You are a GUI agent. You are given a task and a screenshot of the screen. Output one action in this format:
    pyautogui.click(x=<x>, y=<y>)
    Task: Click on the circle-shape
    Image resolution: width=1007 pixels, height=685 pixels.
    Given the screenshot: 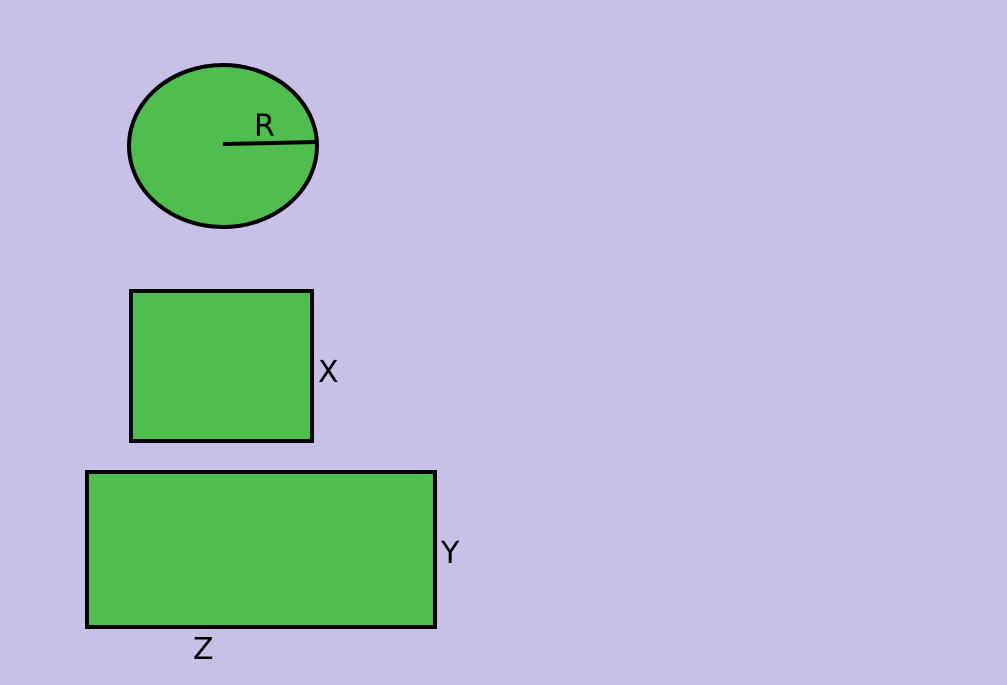 What is the action you would take?
    pyautogui.click(x=223, y=146)
    